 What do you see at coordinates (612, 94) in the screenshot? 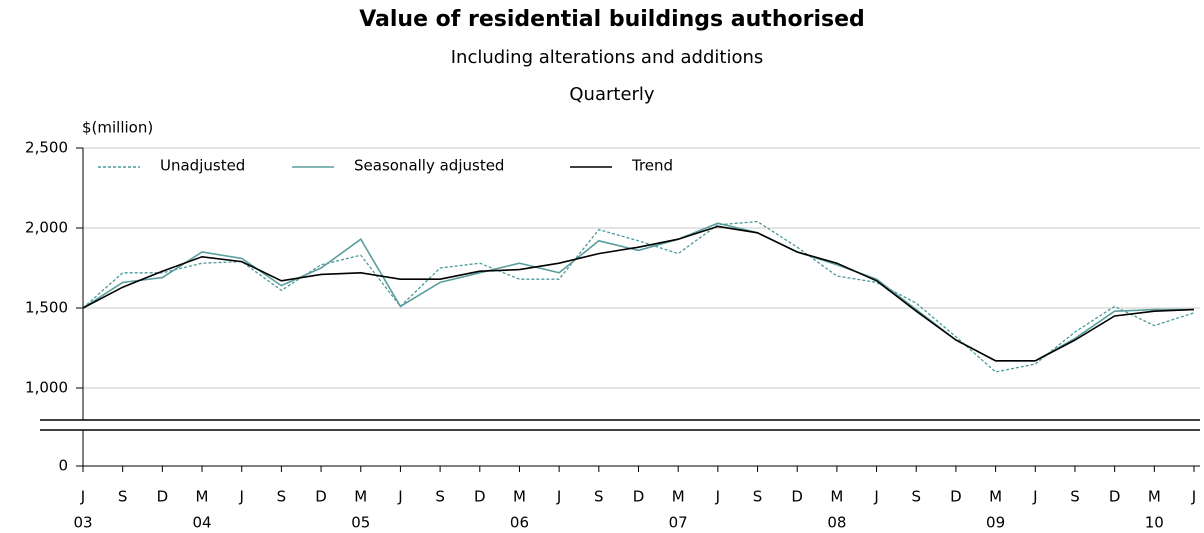
I see `frequency-label: Quarterly` at bounding box center [612, 94].